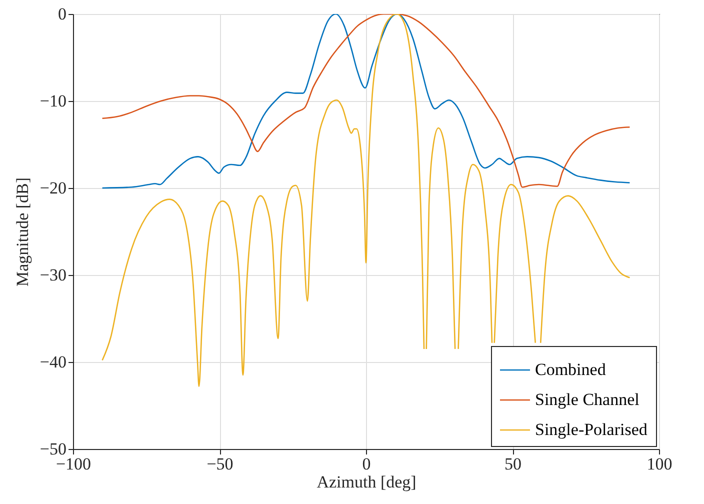 The image size is (704, 504). Describe the element at coordinates (220, 464) in the screenshot. I see `x-tick-label: −50` at that location.